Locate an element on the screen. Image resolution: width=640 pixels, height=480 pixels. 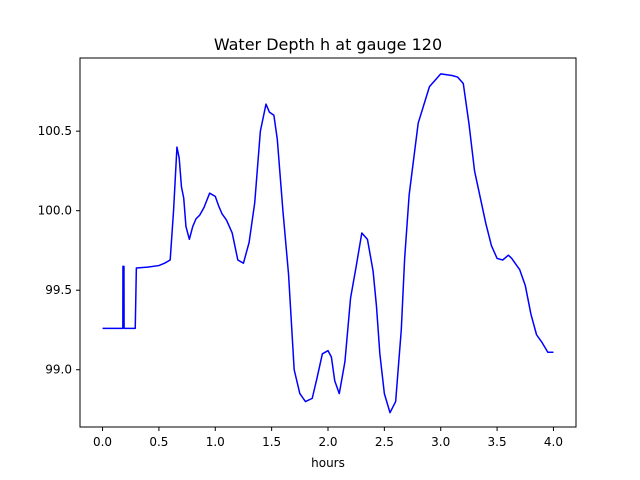
y-tick-label: 99.0 is located at coordinates (58, 370).